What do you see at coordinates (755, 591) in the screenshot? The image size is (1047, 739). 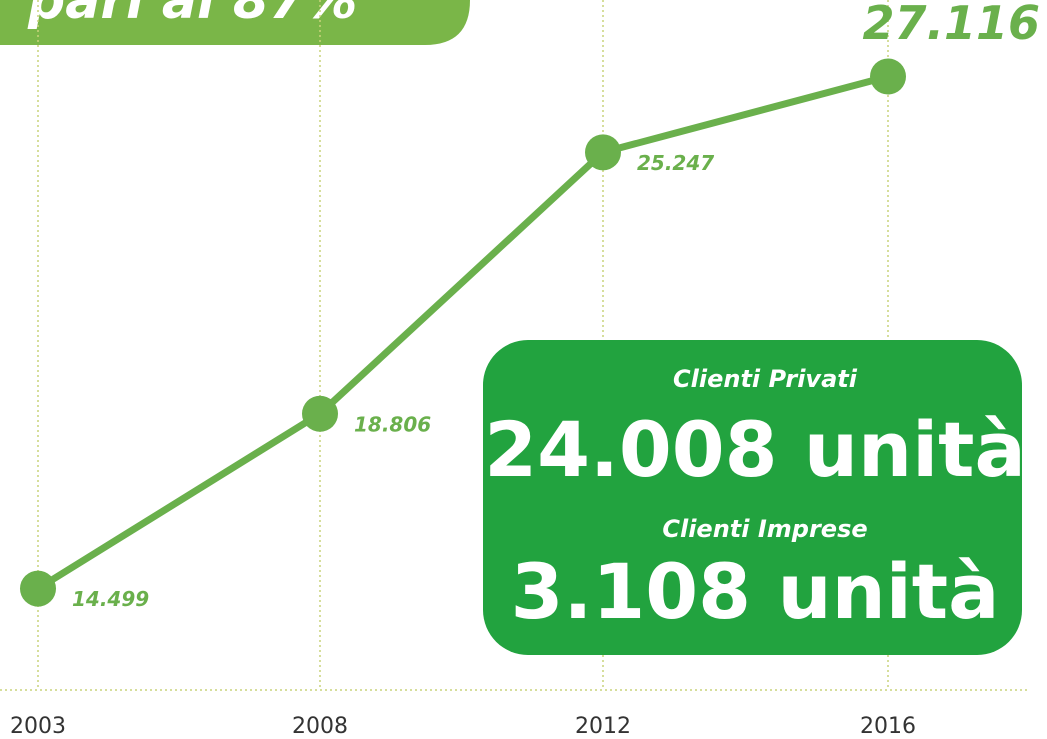 I see `box-value: 3.108 unità` at bounding box center [755, 591].